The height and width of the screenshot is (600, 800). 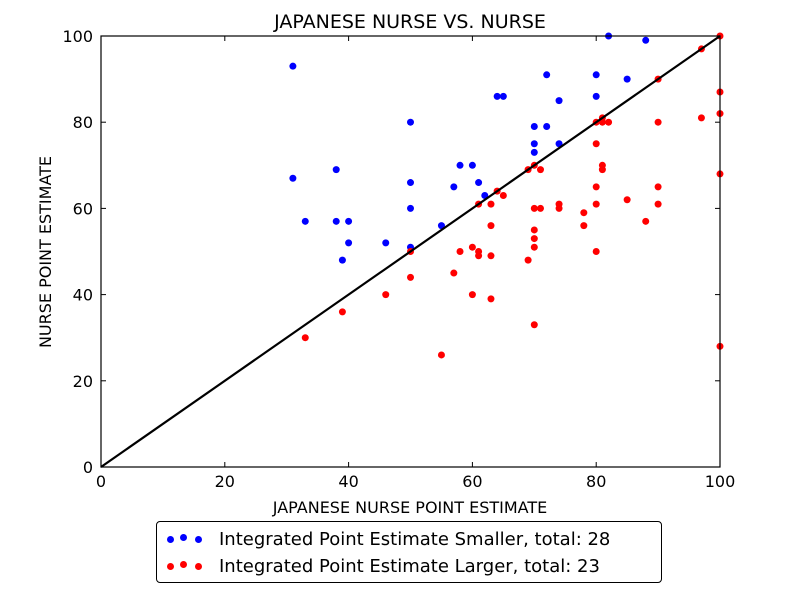 What do you see at coordinates (83, 122) in the screenshot?
I see `y-tick-label-4: 80` at bounding box center [83, 122].